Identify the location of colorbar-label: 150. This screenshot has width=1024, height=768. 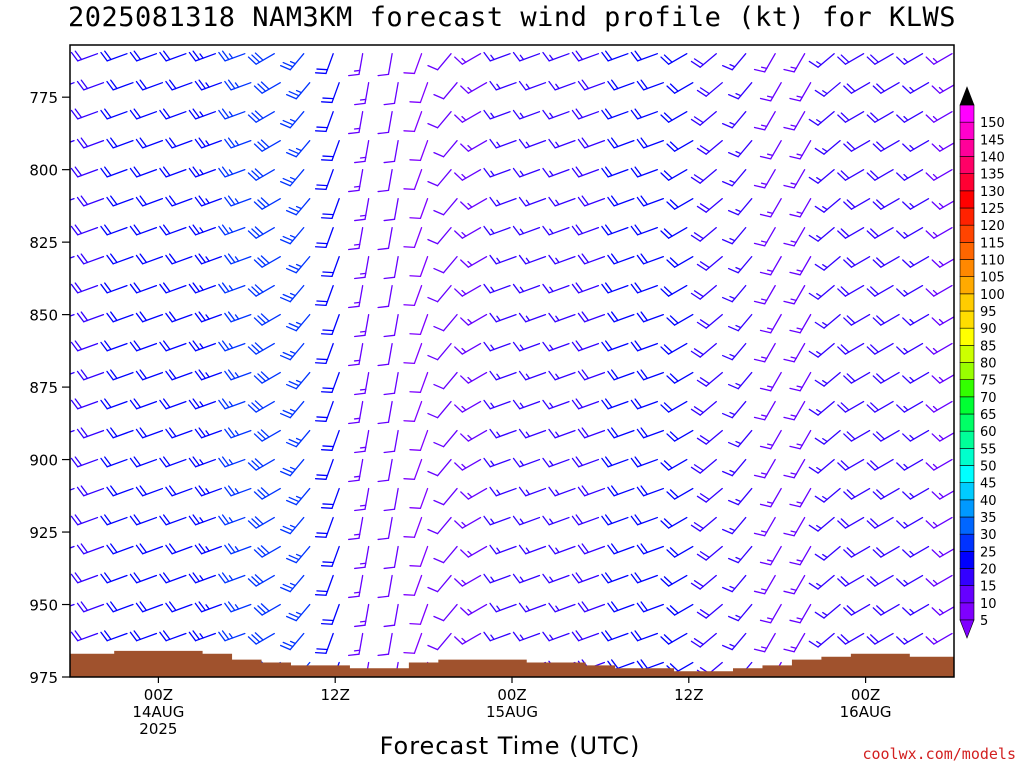
(992, 123).